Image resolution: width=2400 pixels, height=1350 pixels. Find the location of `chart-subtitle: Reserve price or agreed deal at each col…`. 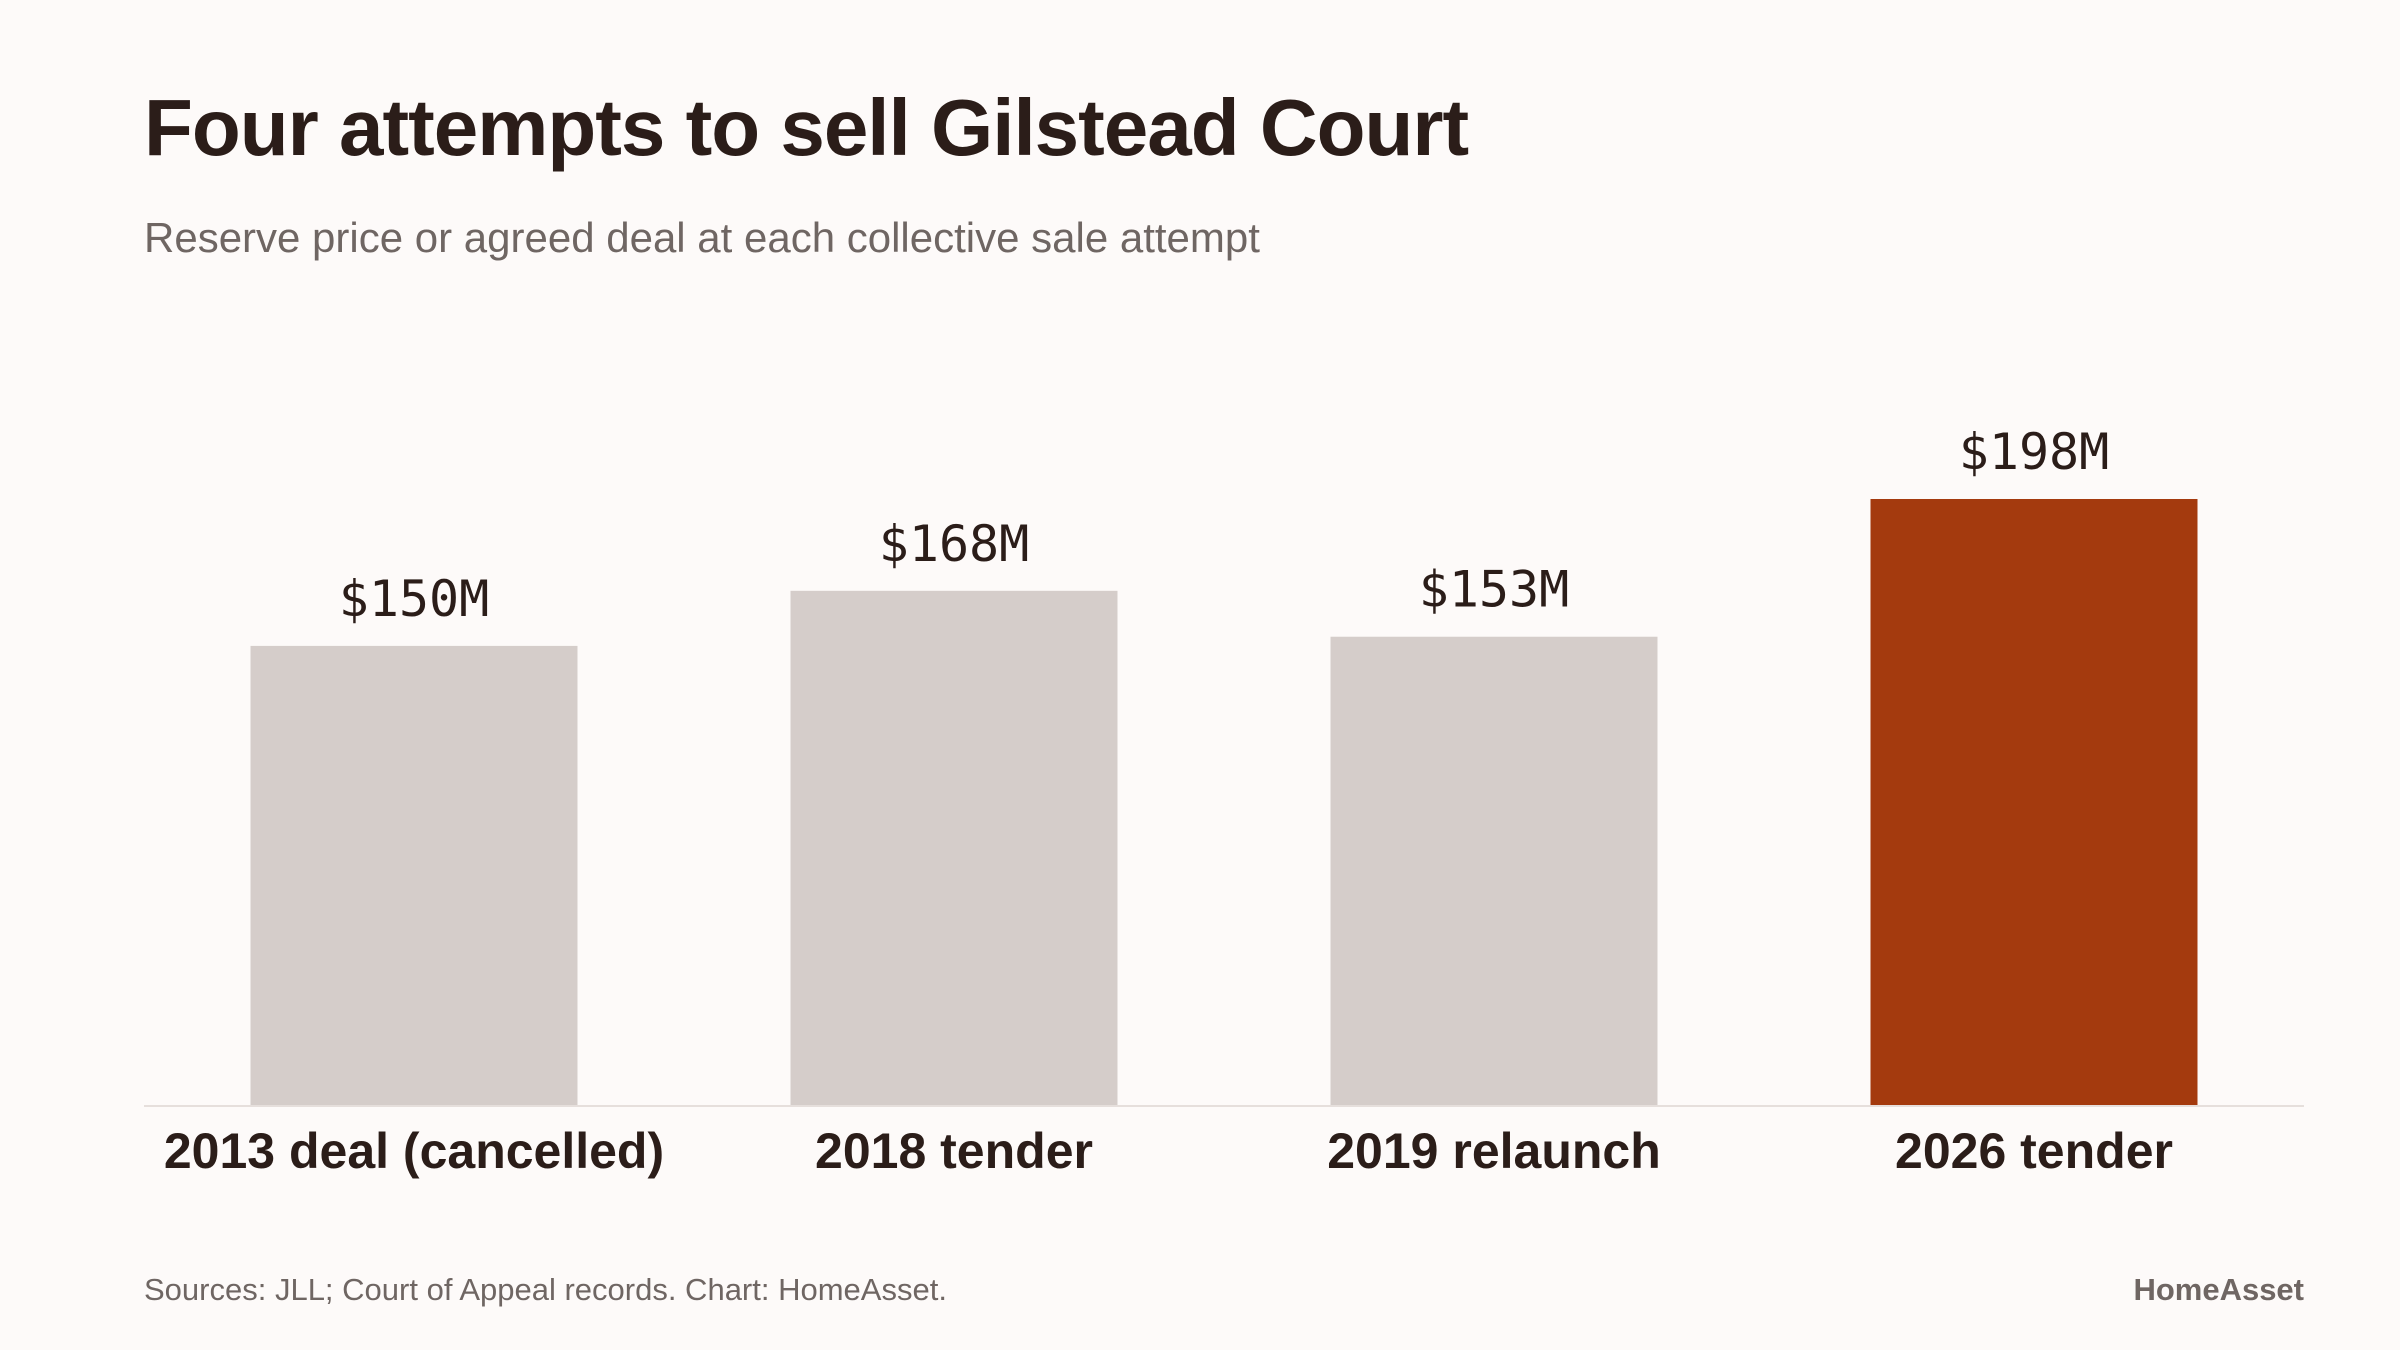

chart-subtitle: Reserve price or agreed deal at each col… is located at coordinates (702, 237).